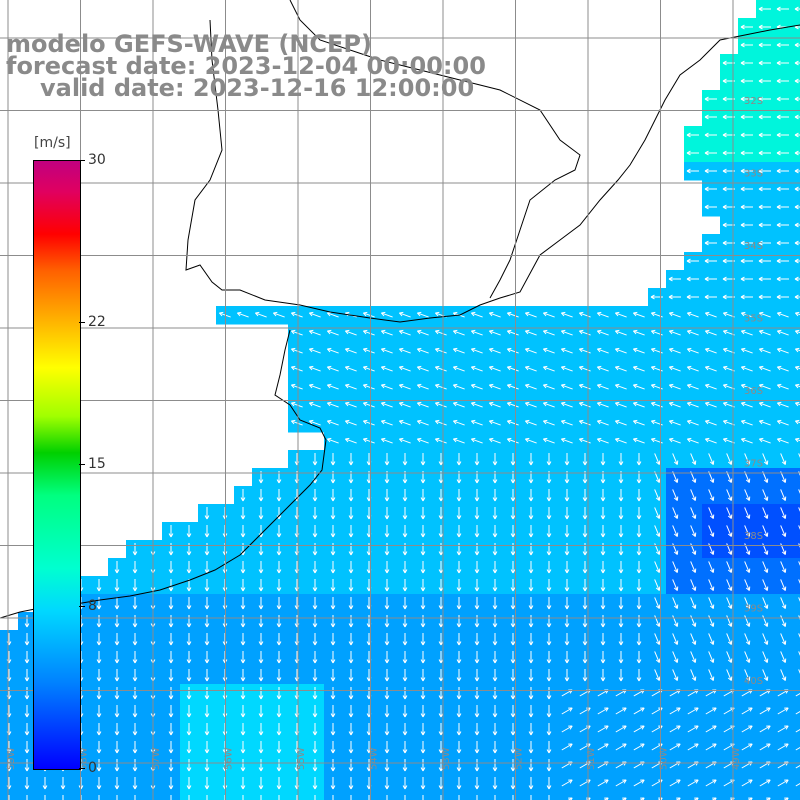 The image size is (800, 800). I want to click on latitude-label: 37S, so click(753, 464).